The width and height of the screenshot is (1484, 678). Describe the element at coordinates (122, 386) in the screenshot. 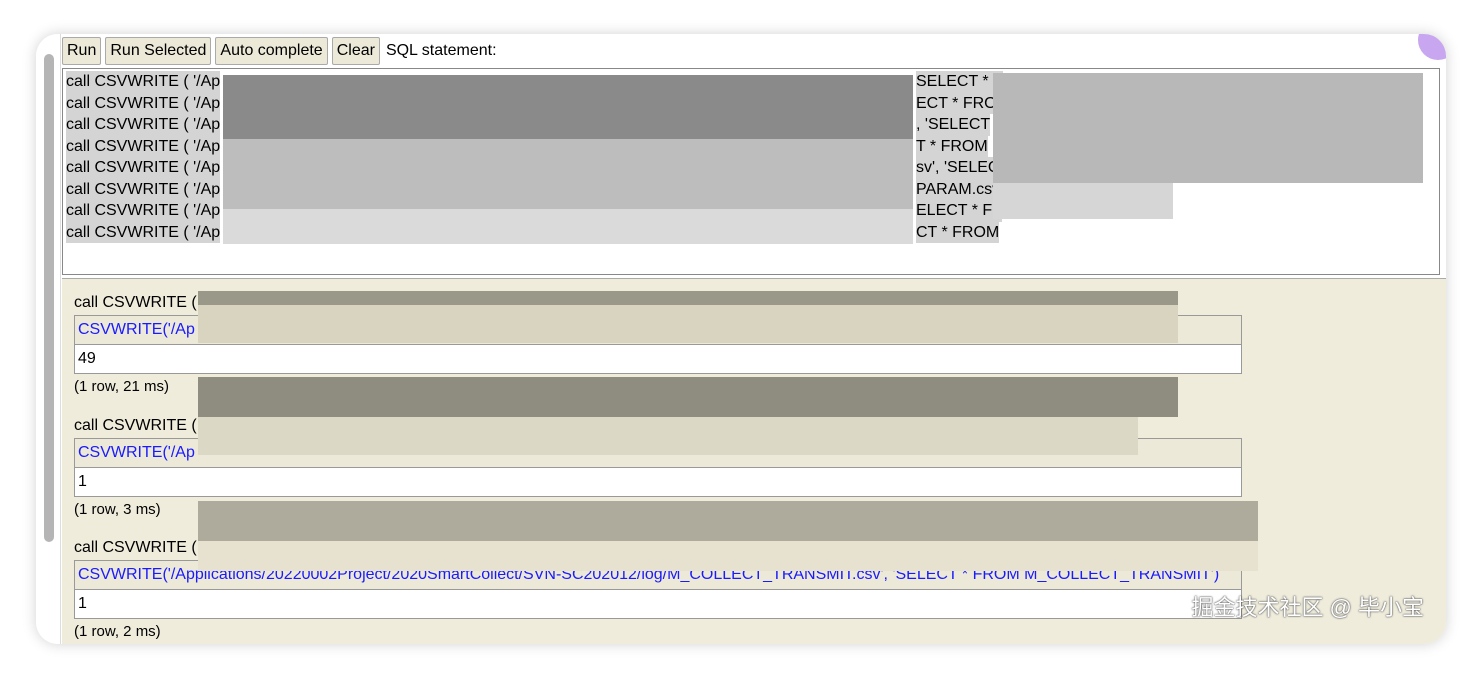

I see `result-info: (1 row, 21 ms)` at that location.